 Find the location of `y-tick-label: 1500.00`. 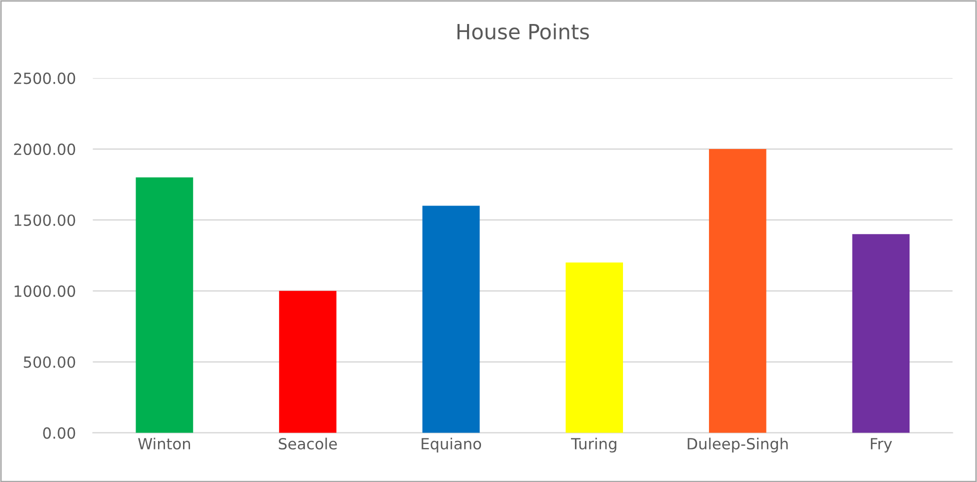

y-tick-label: 1500.00 is located at coordinates (45, 220).